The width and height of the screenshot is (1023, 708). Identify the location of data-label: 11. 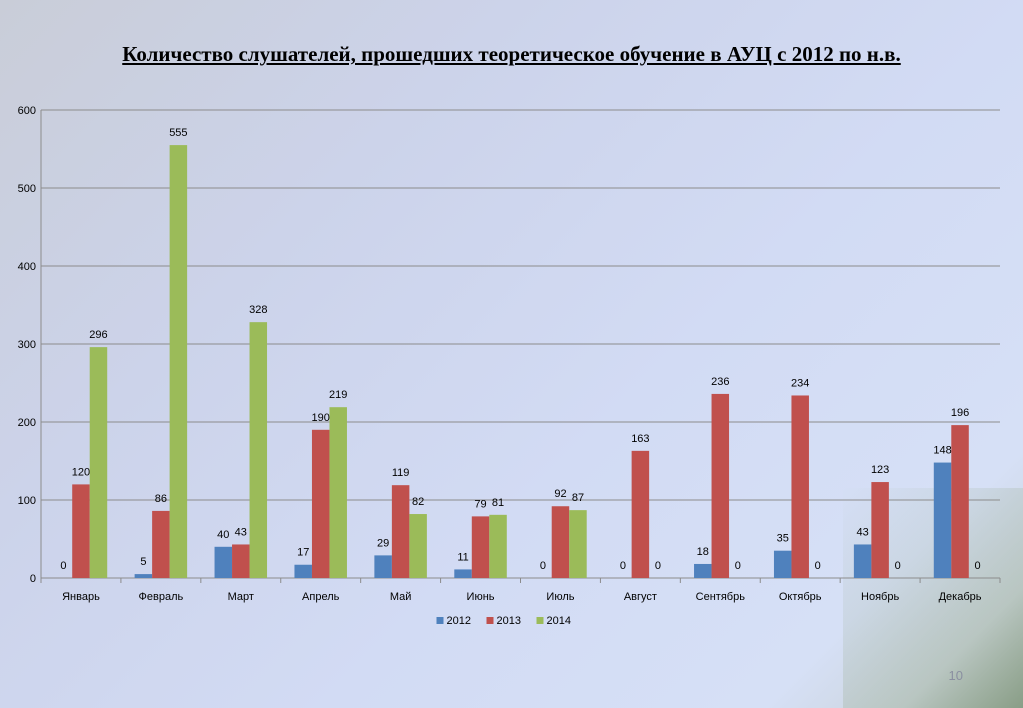
(462, 557).